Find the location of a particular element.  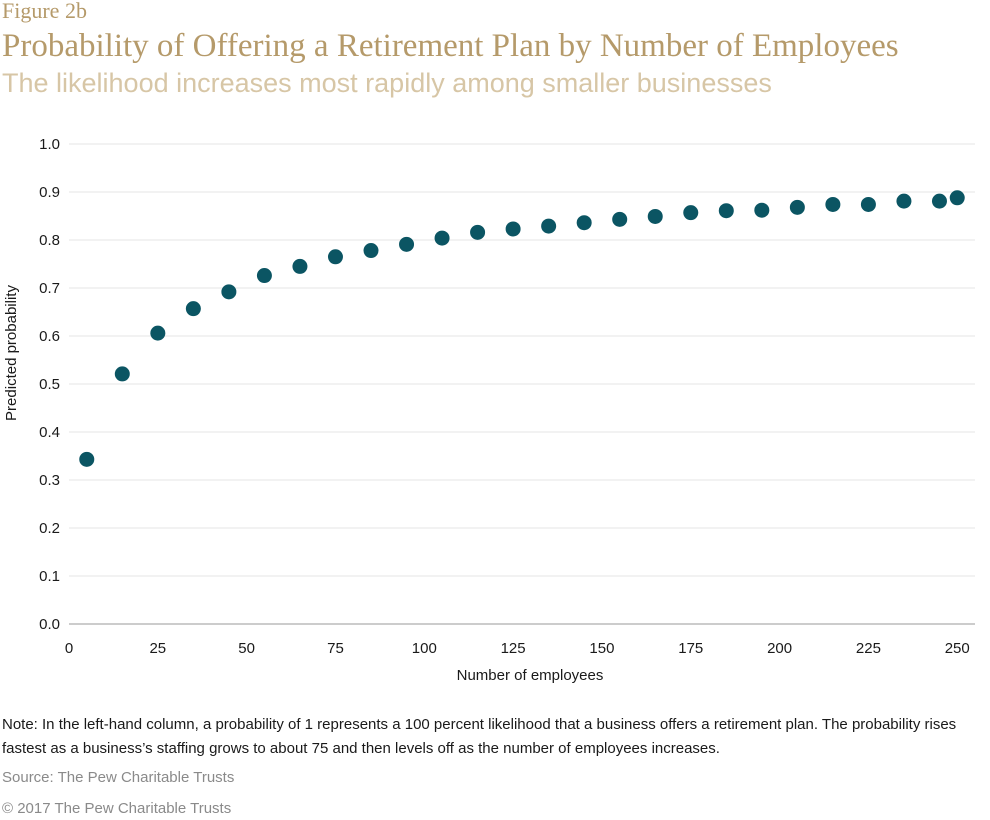

y-tick-label: 0.9 is located at coordinates (49, 192).